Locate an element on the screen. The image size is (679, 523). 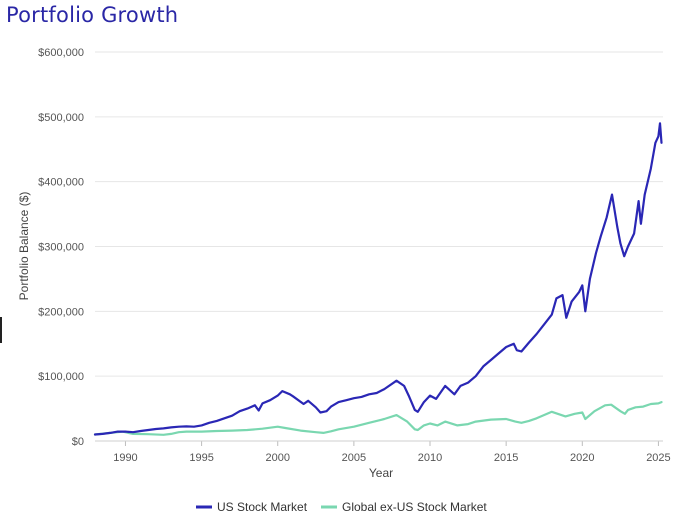
y-tick-label: $500,000 is located at coordinates (61, 118).